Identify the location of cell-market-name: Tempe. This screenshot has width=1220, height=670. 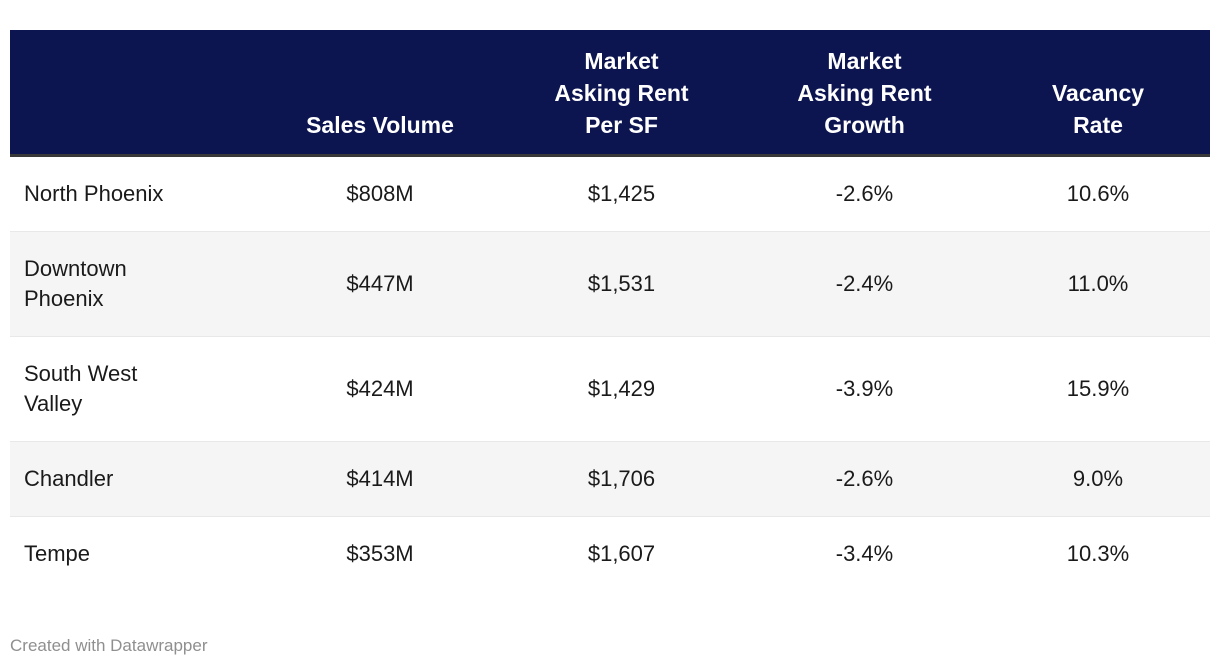
(135, 553).